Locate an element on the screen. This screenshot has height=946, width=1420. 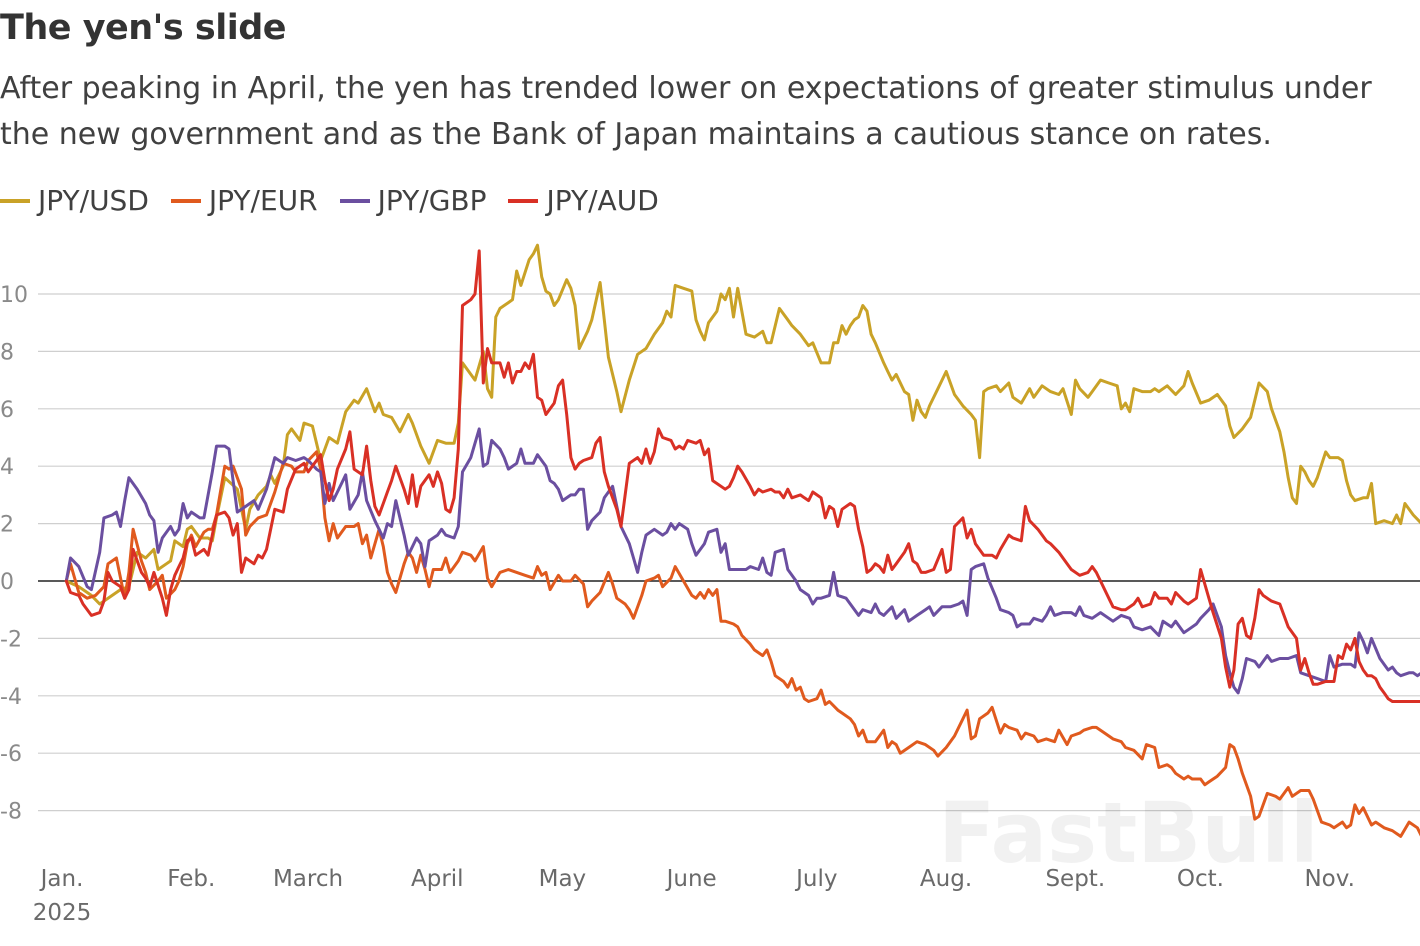
legend: JPY/USD JPY/EUR JPY/GBP JPY/AUD is located at coordinates (340, 200).